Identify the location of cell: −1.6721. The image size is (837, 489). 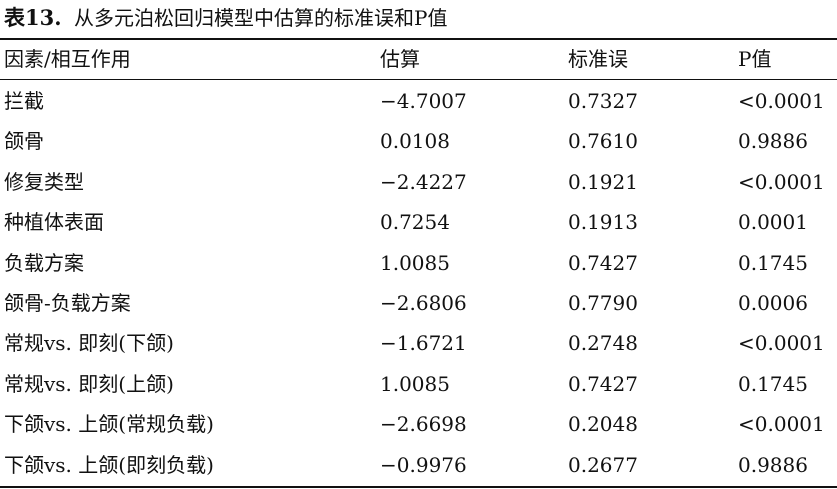
(423, 343).